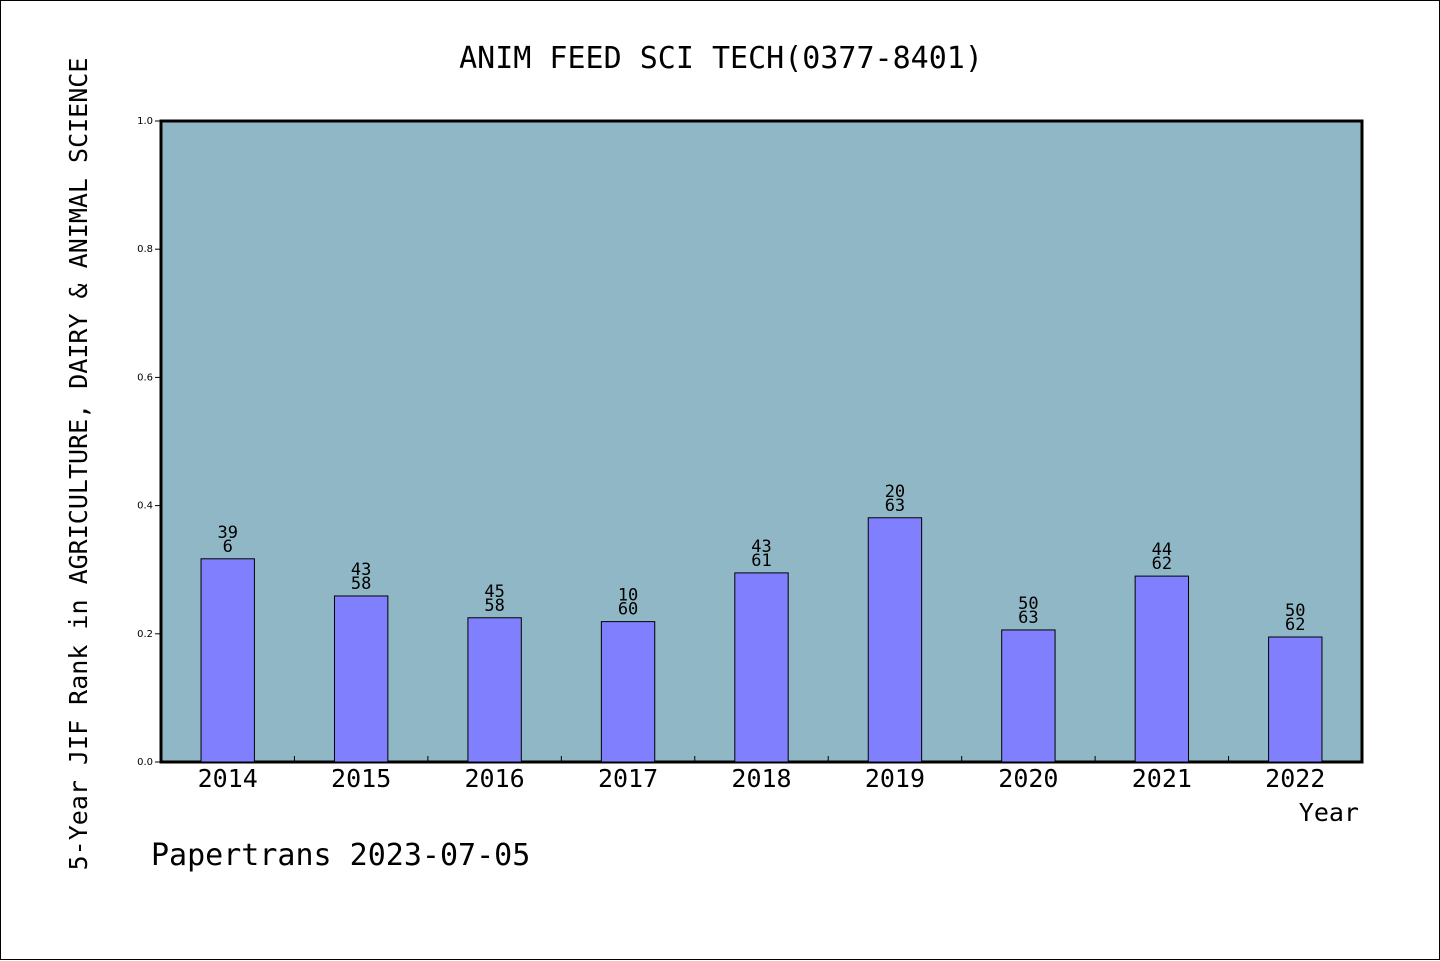 The width and height of the screenshot is (1440, 961). What do you see at coordinates (895, 492) in the screenshot?
I see `bar-label-top: 20` at bounding box center [895, 492].